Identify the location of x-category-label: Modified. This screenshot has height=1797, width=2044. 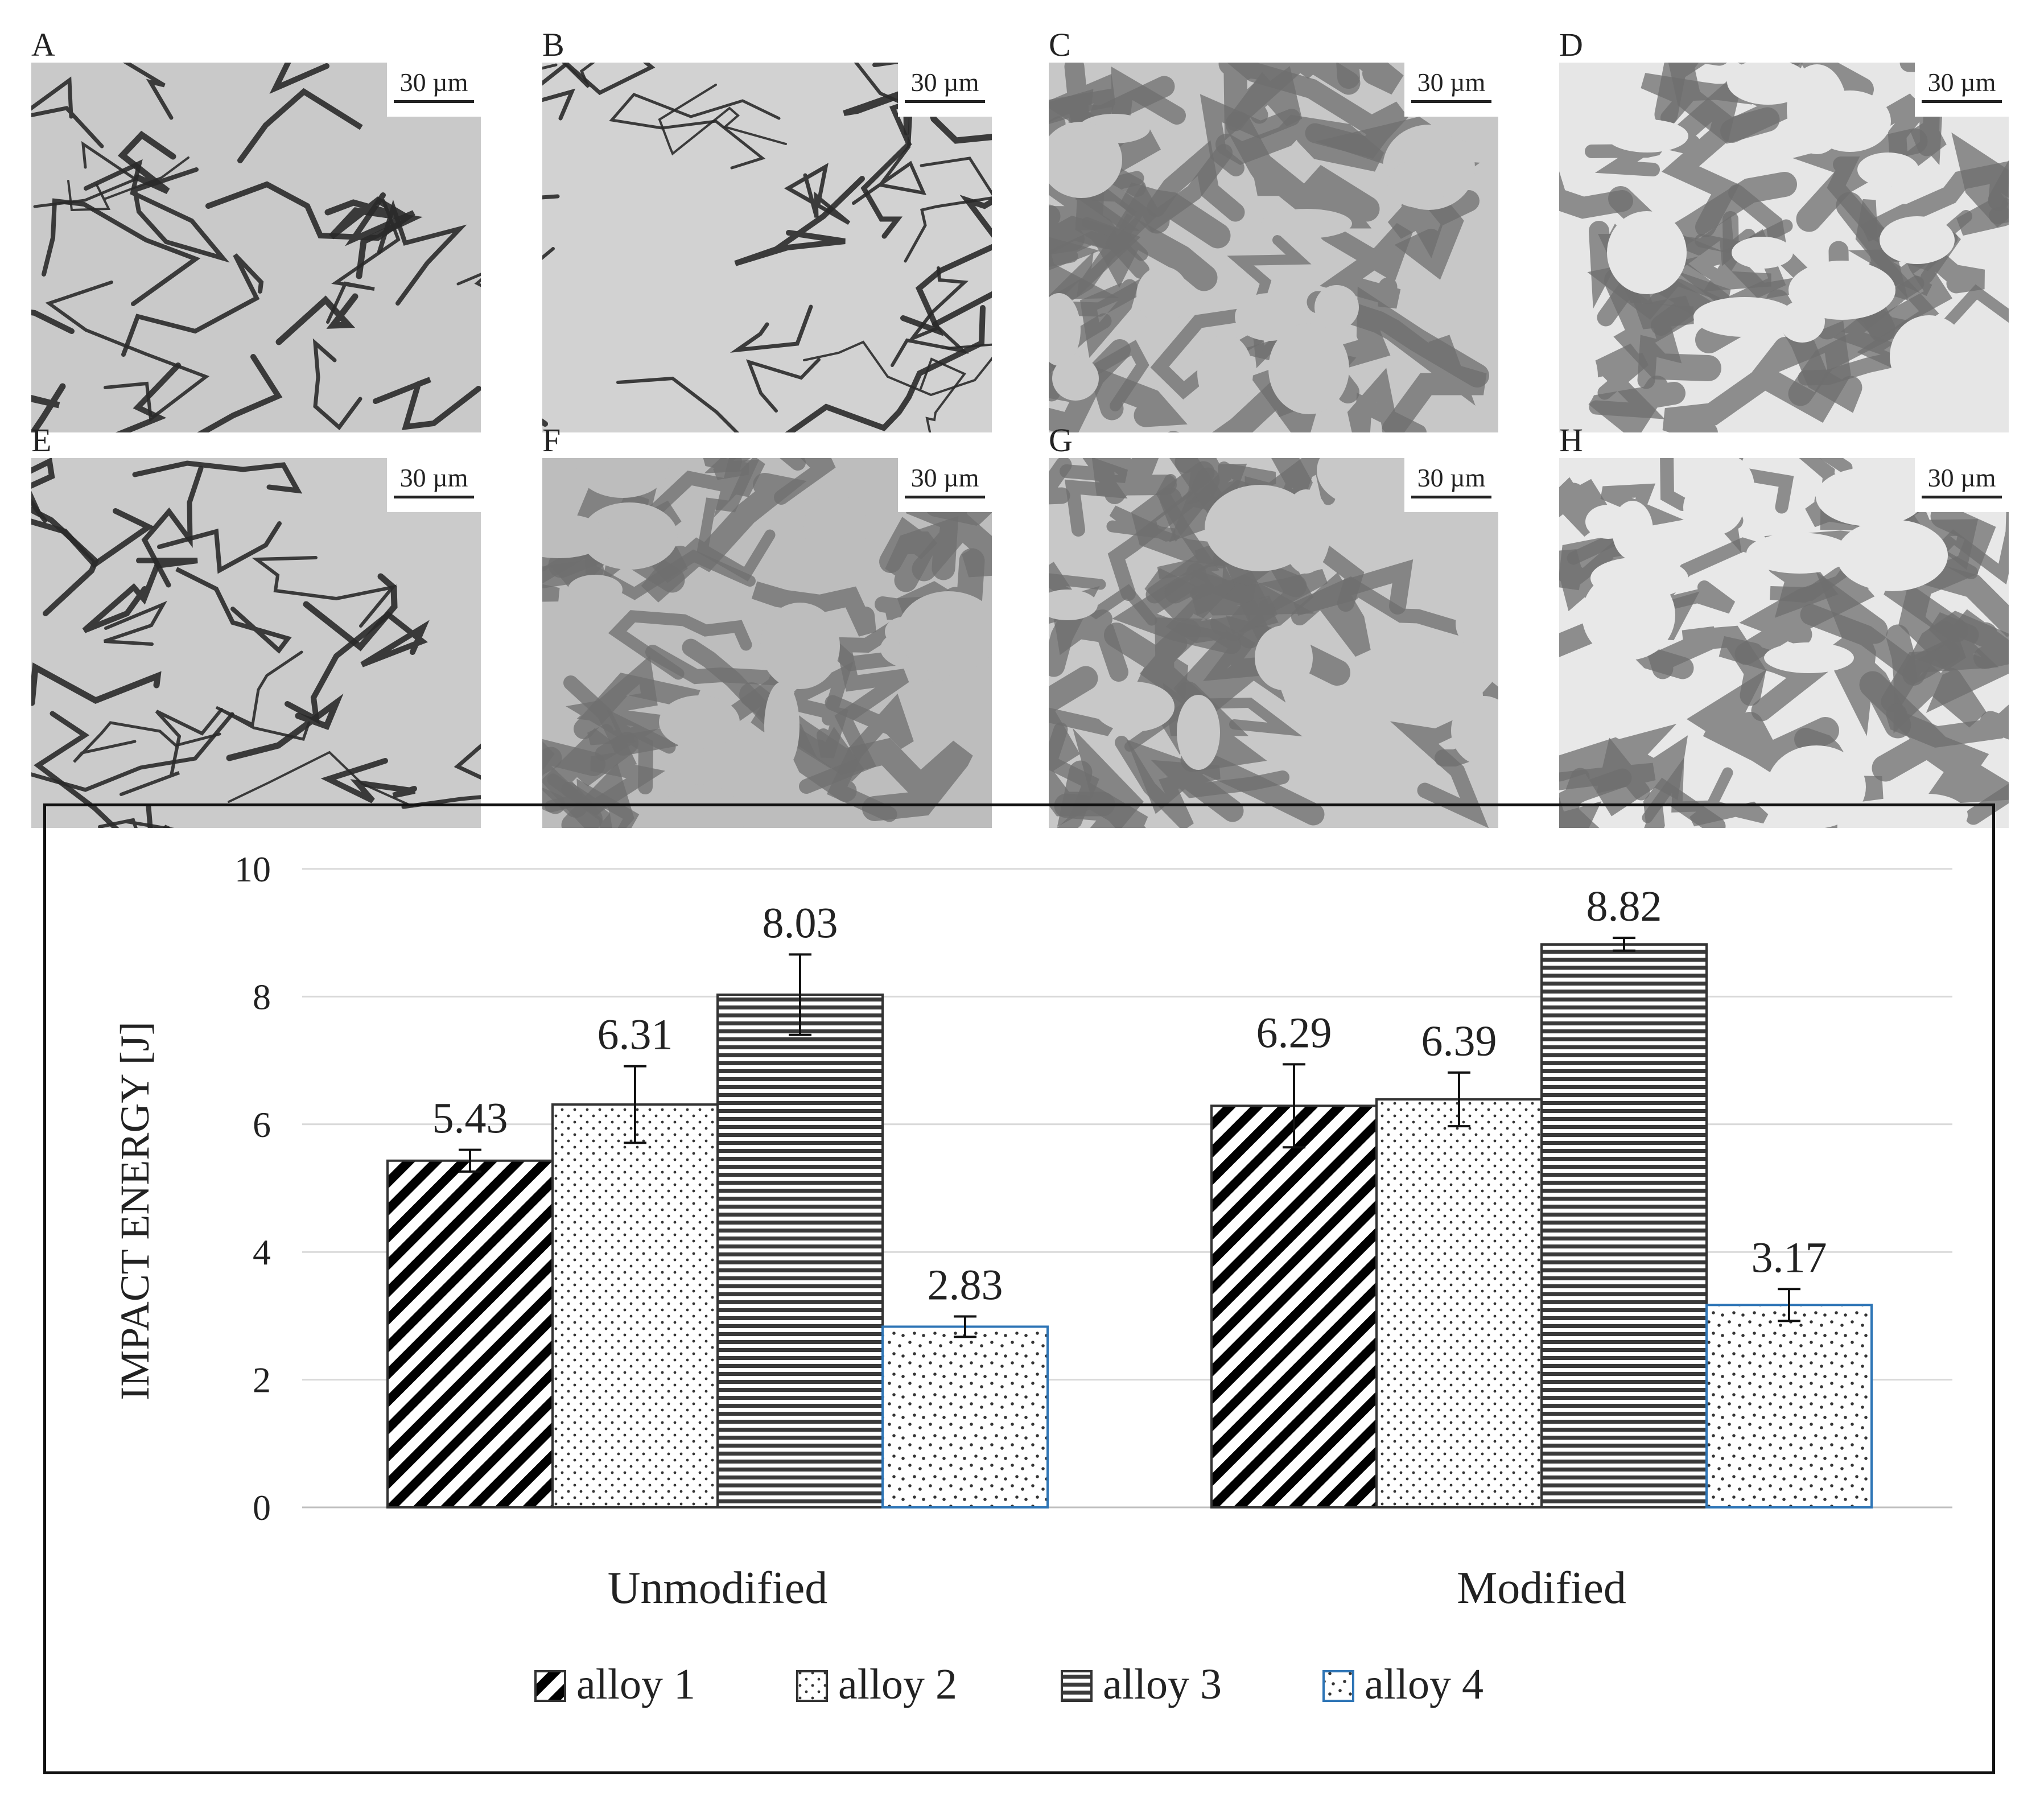
(1541, 1588).